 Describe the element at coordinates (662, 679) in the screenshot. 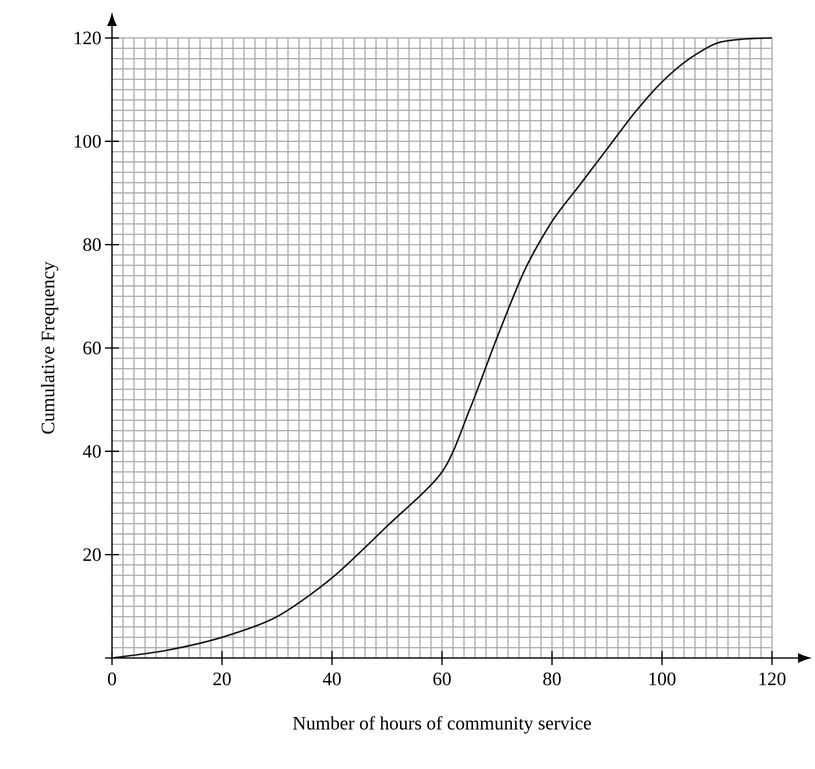

I see `x-tick-label: 100` at that location.